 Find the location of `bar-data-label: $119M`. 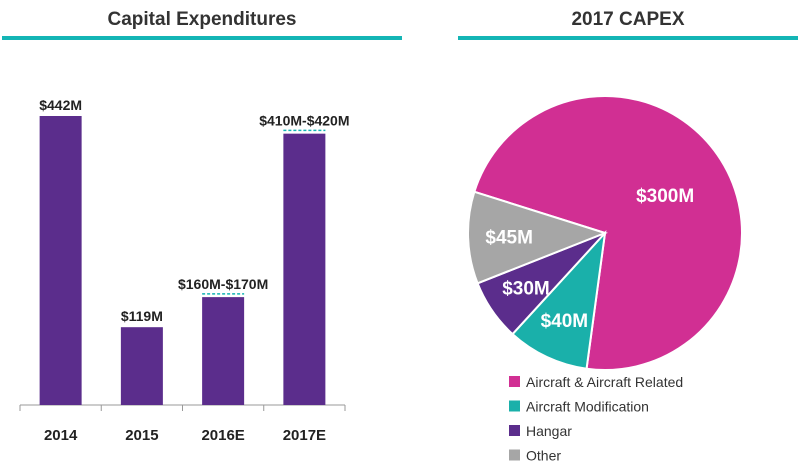

bar-data-label: $119M is located at coordinates (142, 316).